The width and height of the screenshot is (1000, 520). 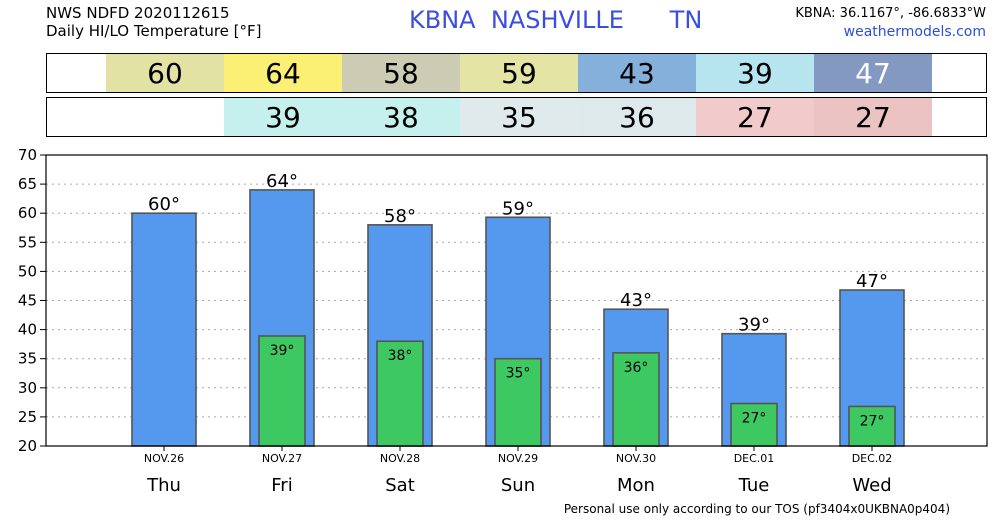 What do you see at coordinates (755, 73) in the screenshot?
I see `high-temp-cell: 39` at bounding box center [755, 73].